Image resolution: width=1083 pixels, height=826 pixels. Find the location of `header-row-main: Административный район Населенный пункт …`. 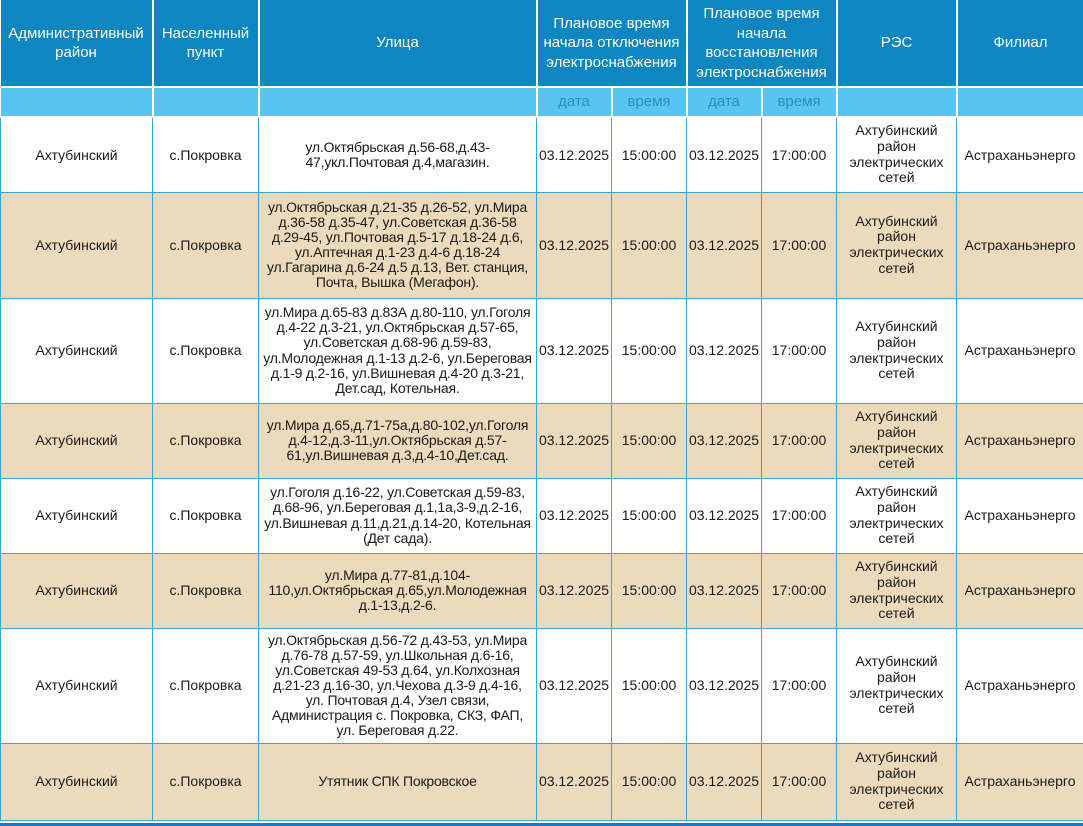

header-row-main: Административный район Населенный пункт … is located at coordinates (542, 43).